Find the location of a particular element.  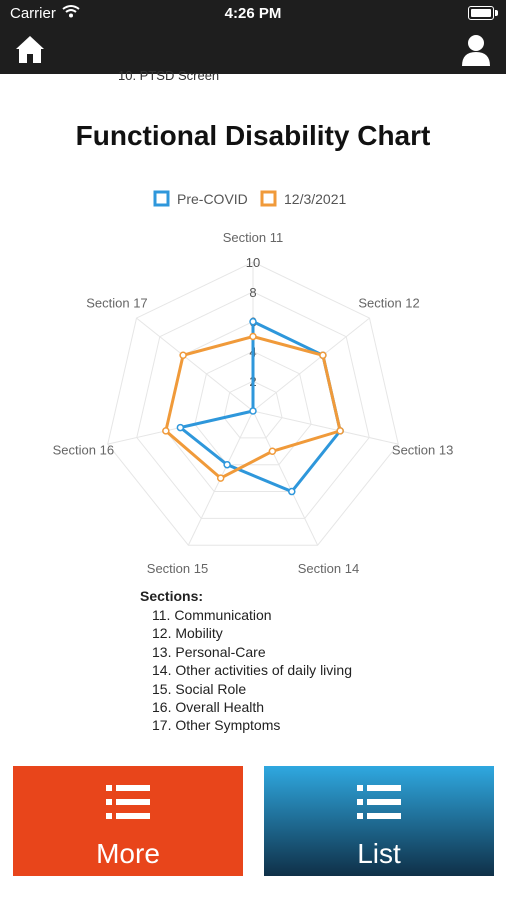

section-item: 17. Other Symptoms is located at coordinates (216, 725).